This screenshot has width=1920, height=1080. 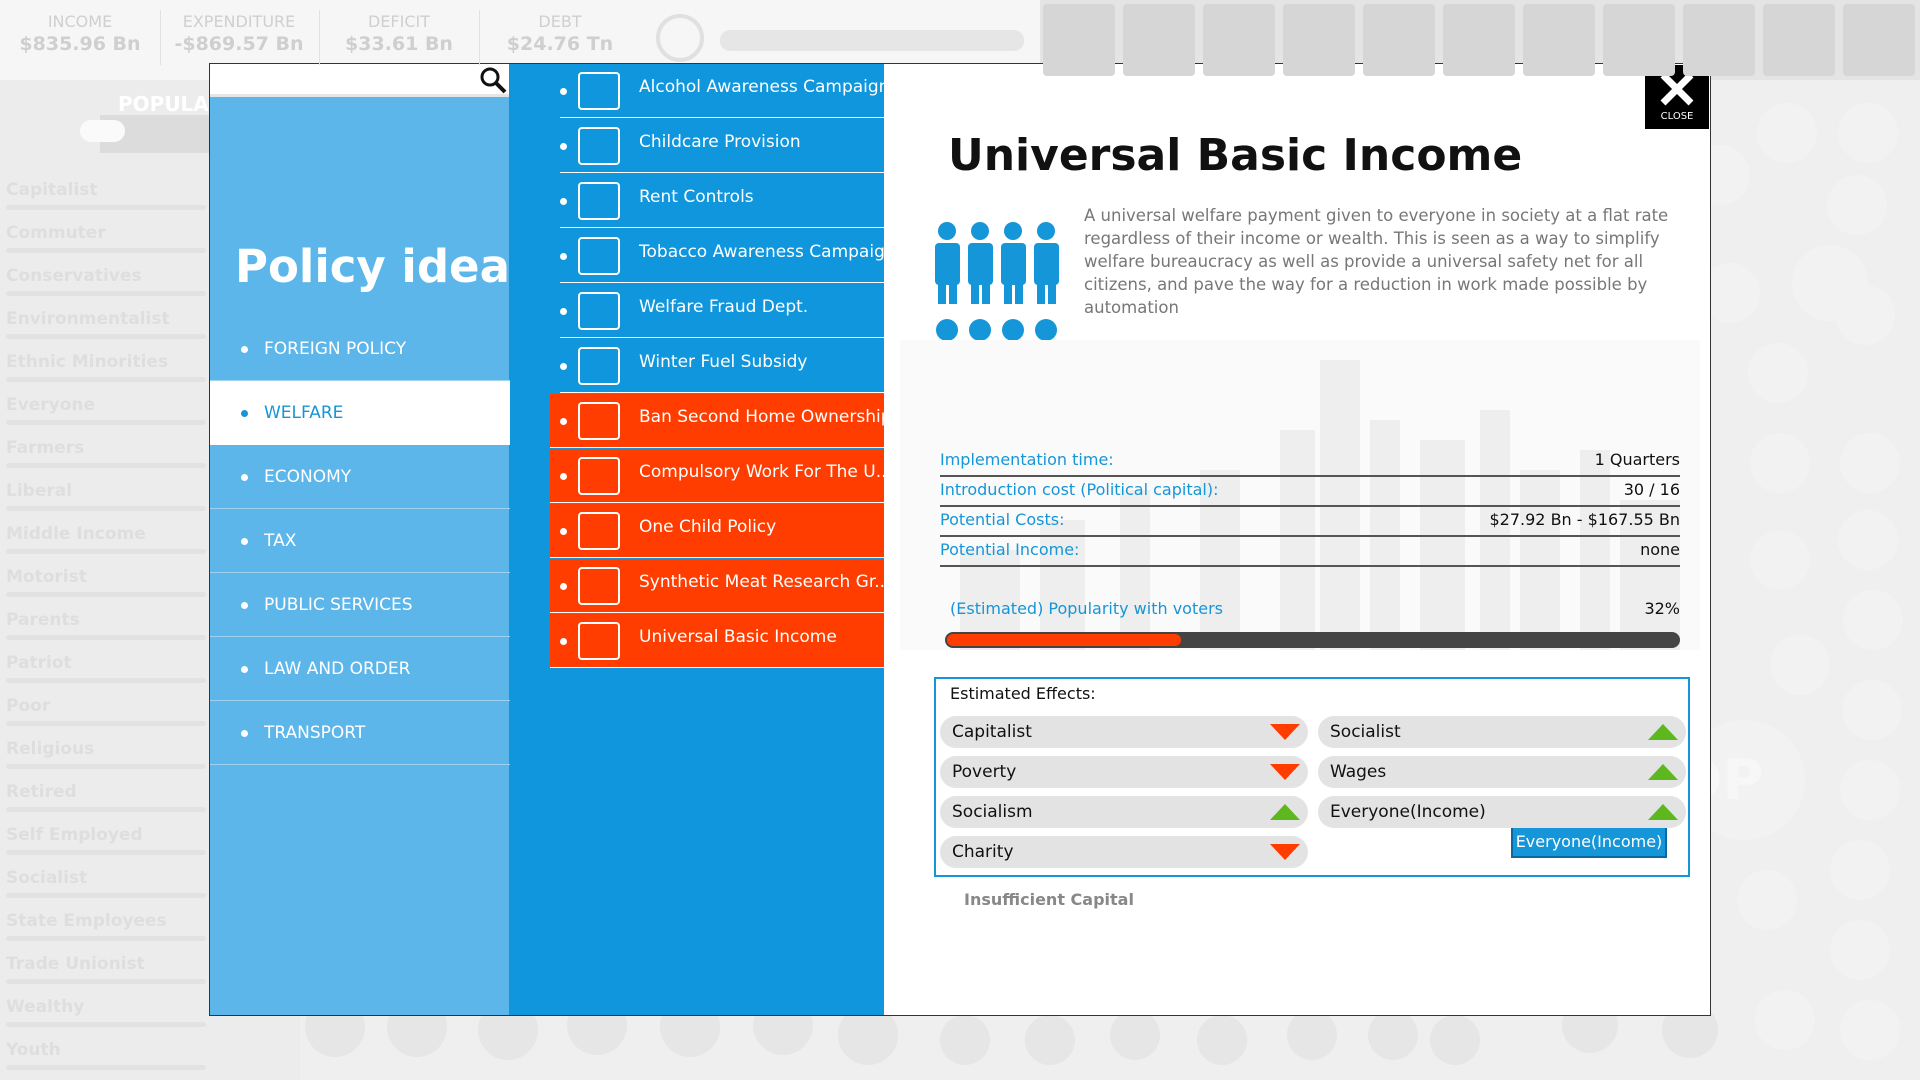 I want to click on group-name: Socialist, so click(x=47, y=878).